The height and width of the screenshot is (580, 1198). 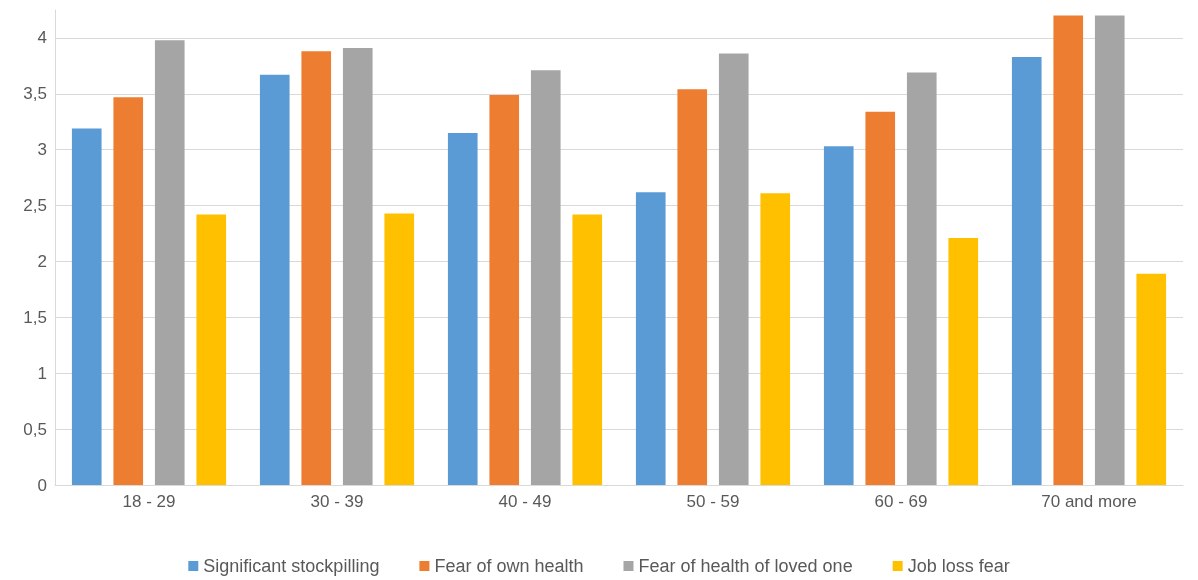 What do you see at coordinates (958, 566) in the screenshot?
I see `legend-label: Job loss fear` at bounding box center [958, 566].